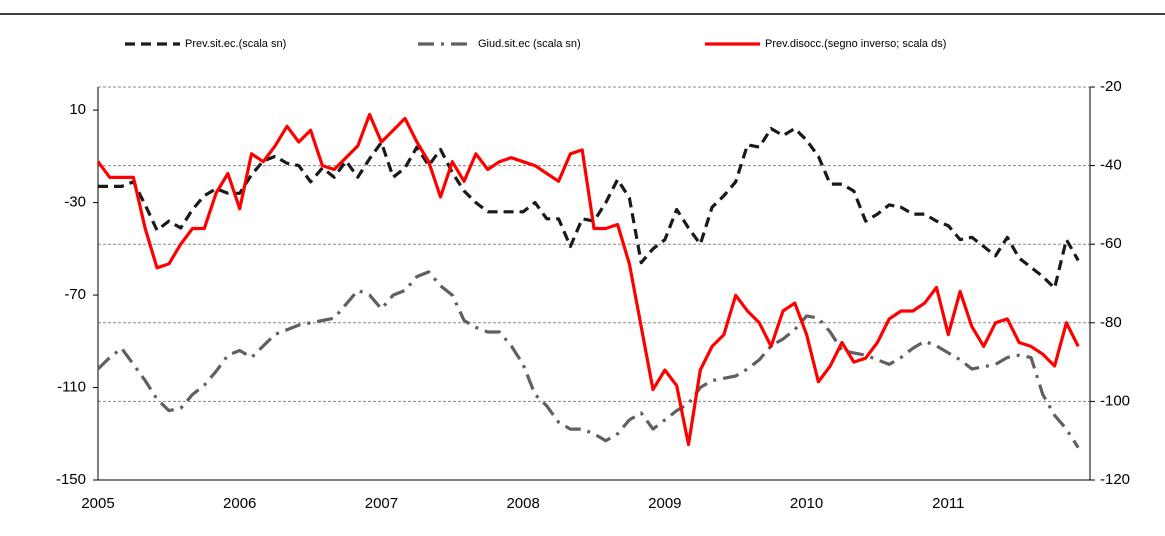 The height and width of the screenshot is (536, 1165). I want to click on y-tick-label: -70, so click(75, 294).